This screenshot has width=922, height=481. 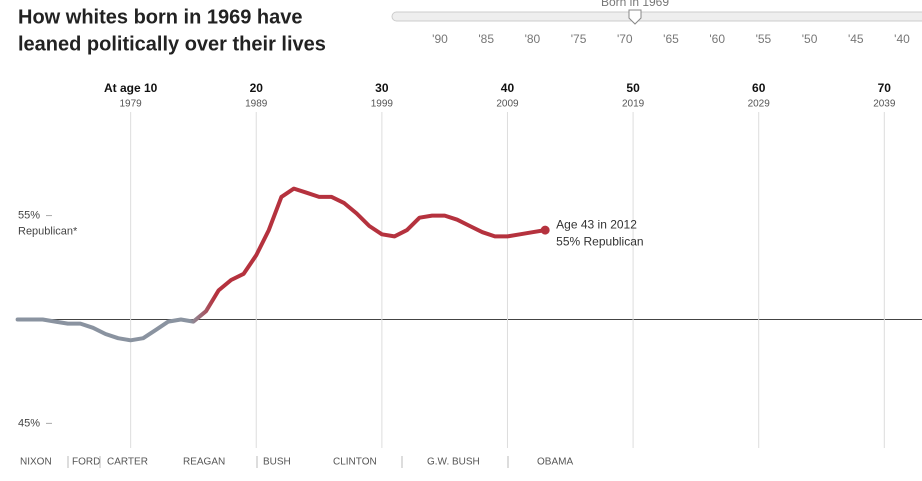 What do you see at coordinates (656, 16) in the screenshot?
I see `slider-track` at bounding box center [656, 16].